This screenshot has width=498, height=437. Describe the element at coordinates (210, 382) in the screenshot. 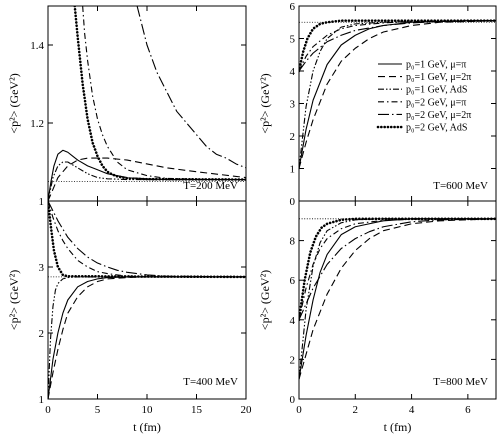

I see `temperature-label: T=400 MeV` at that location.